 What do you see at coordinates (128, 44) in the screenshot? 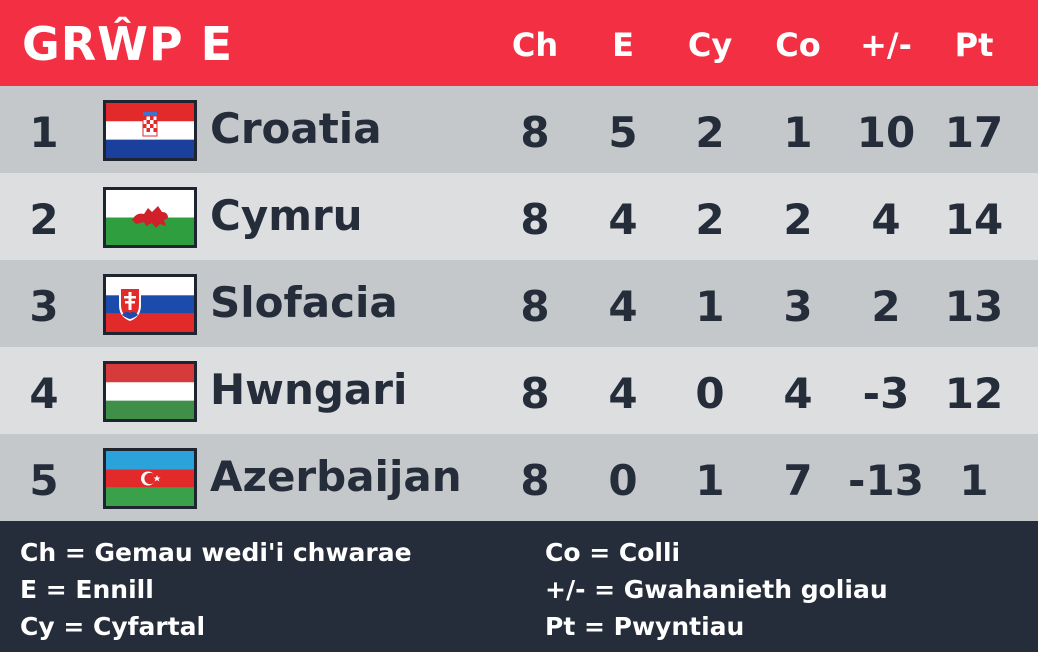
I see `group-title: GRŴP E` at bounding box center [128, 44].